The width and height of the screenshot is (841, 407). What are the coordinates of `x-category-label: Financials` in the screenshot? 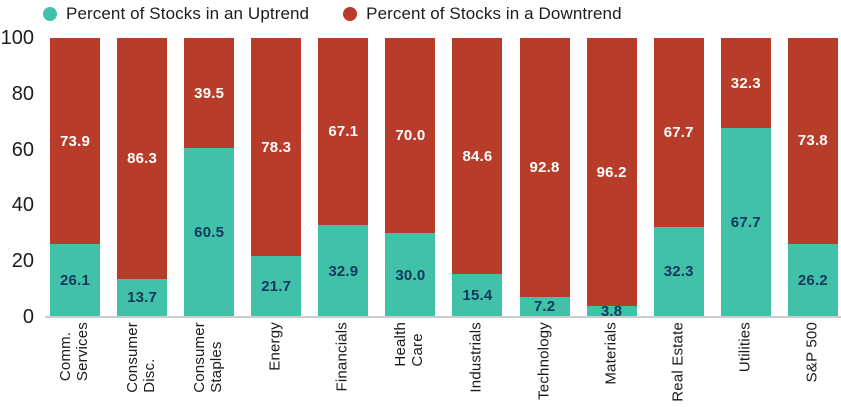 It's located at (342, 357).